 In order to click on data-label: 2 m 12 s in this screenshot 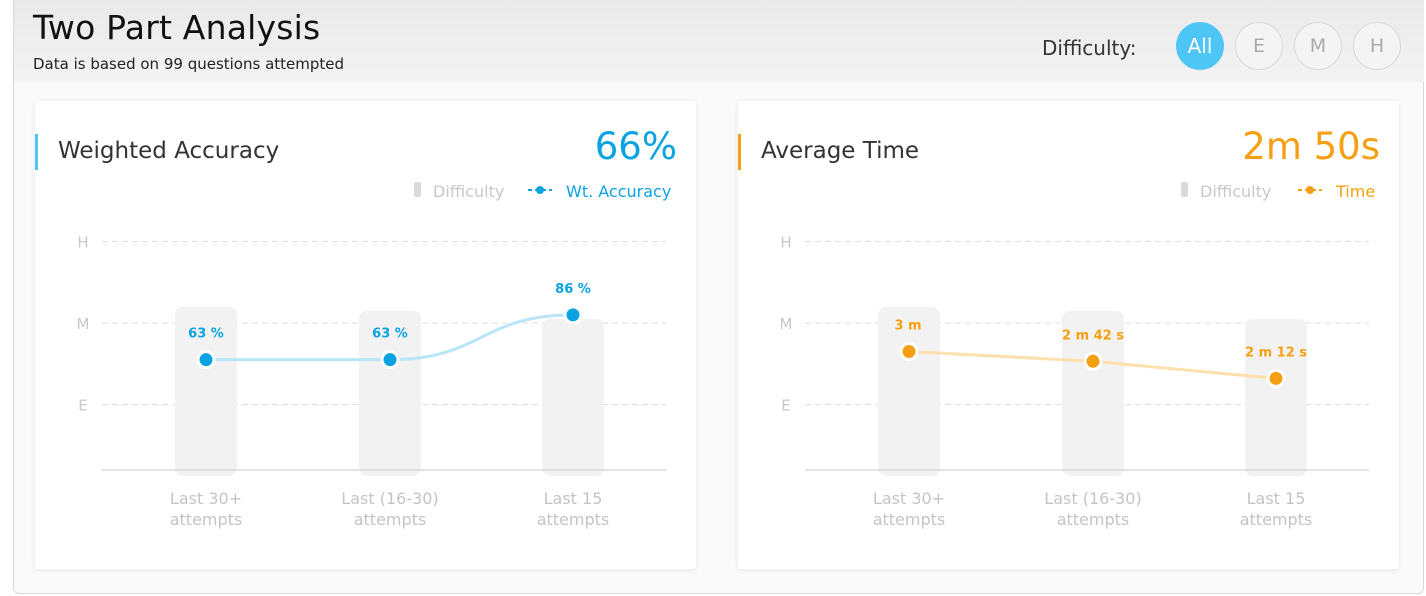, I will do `click(1276, 352)`.